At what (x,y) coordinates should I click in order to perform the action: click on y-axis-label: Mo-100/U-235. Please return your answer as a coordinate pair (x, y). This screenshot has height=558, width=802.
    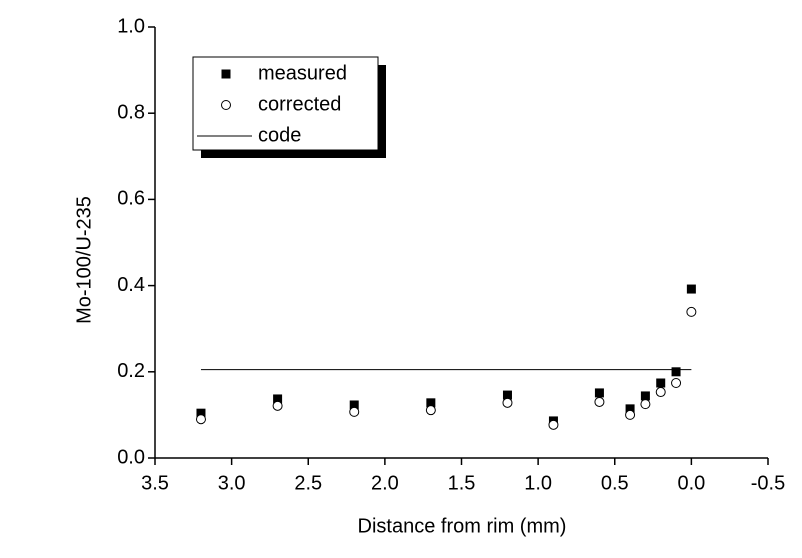
    Looking at the image, I should click on (84, 260).